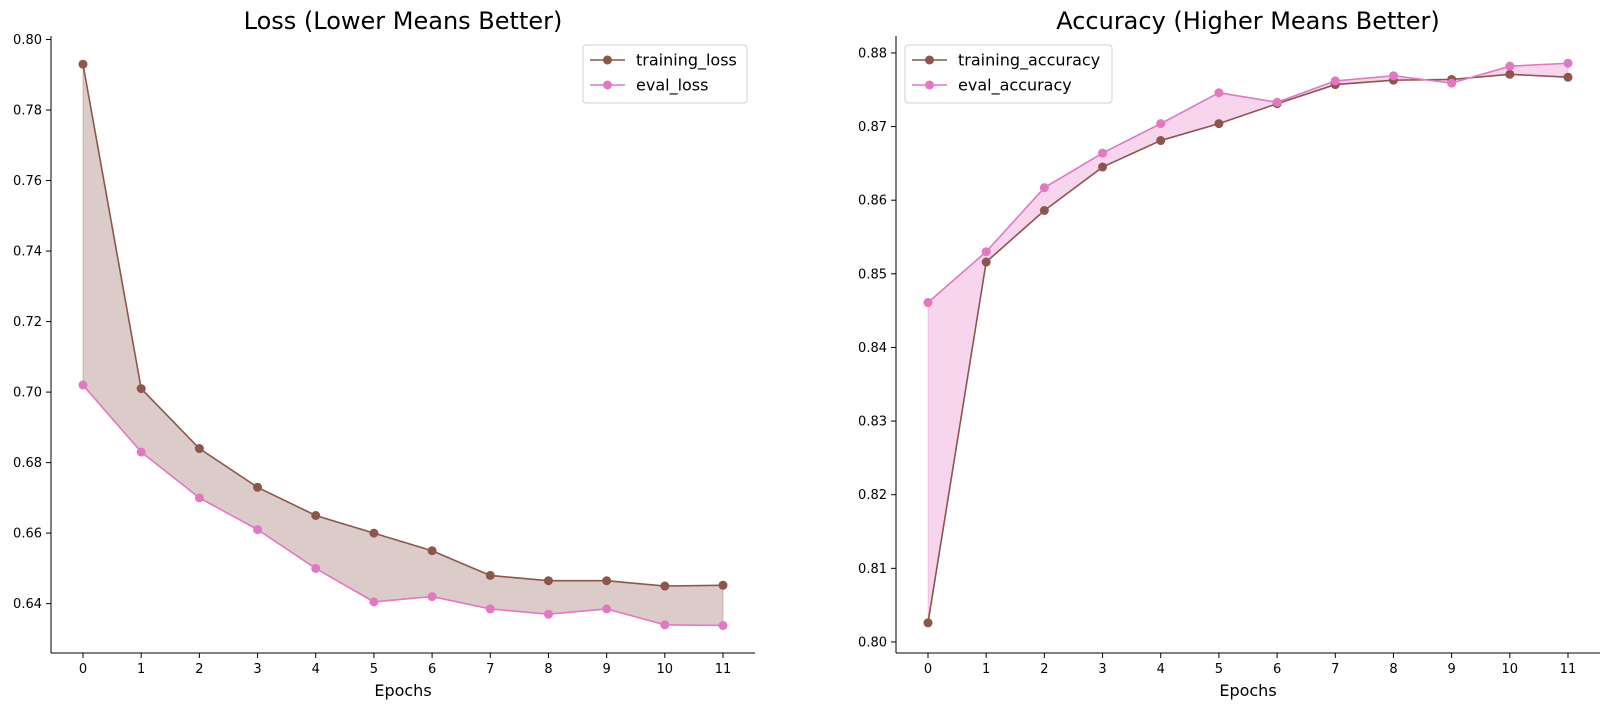 Image resolution: width=1610 pixels, height=710 pixels. What do you see at coordinates (872, 127) in the screenshot?
I see `y-tick-label: 0.87` at bounding box center [872, 127].